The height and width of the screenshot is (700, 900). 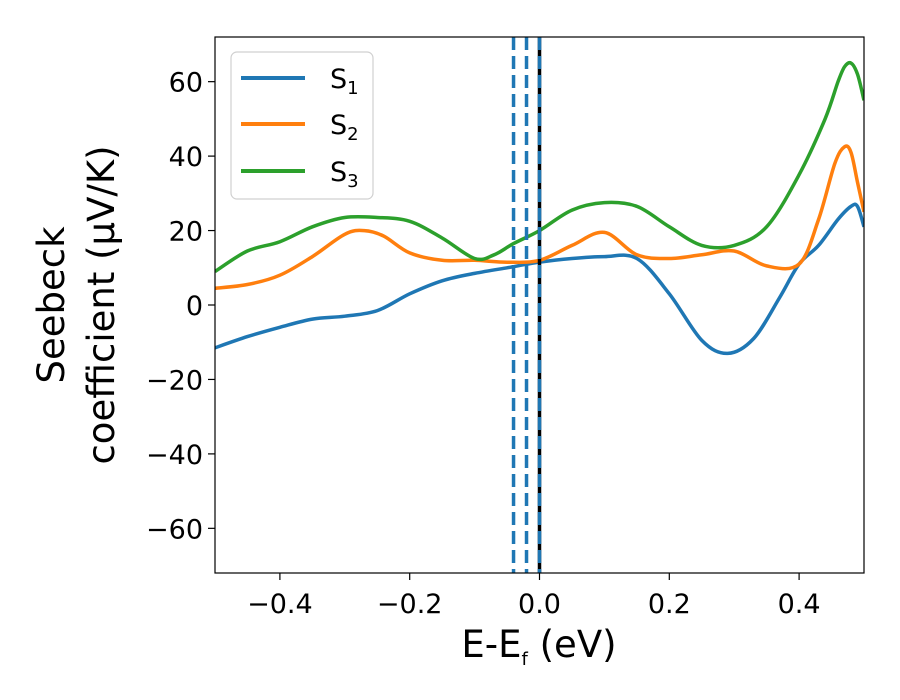 I want to click on y-tick-label: −40, so click(x=174, y=455).